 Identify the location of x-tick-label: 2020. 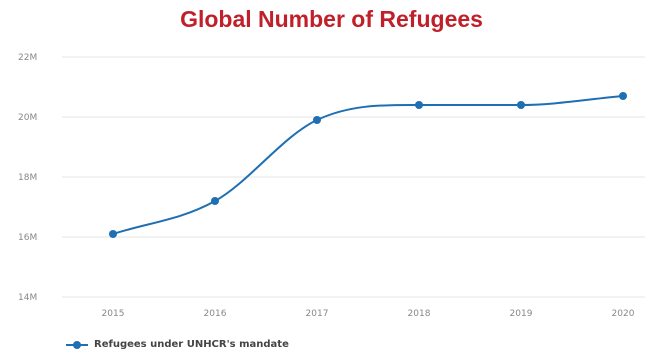
(623, 314).